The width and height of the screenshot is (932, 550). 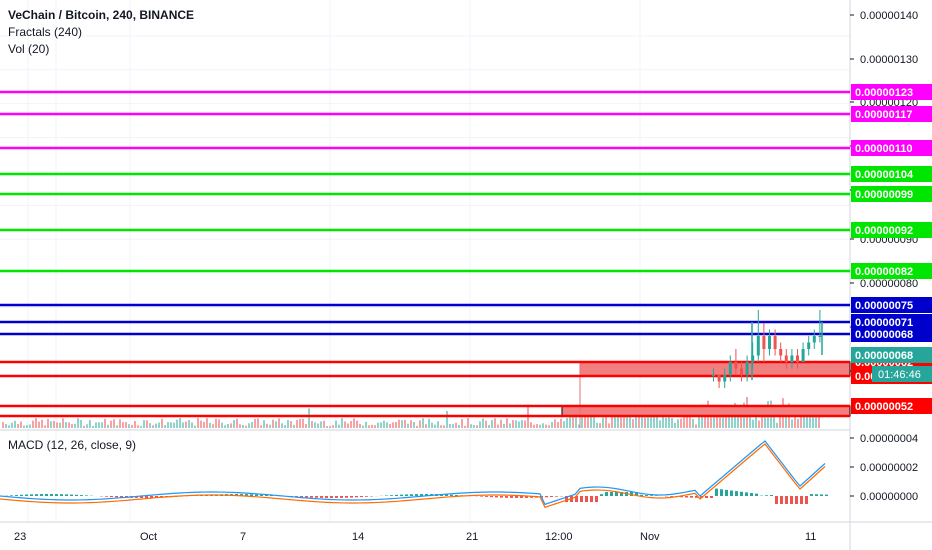 What do you see at coordinates (45, 32) in the screenshot?
I see `fractals-legend: Fractals (240)` at bounding box center [45, 32].